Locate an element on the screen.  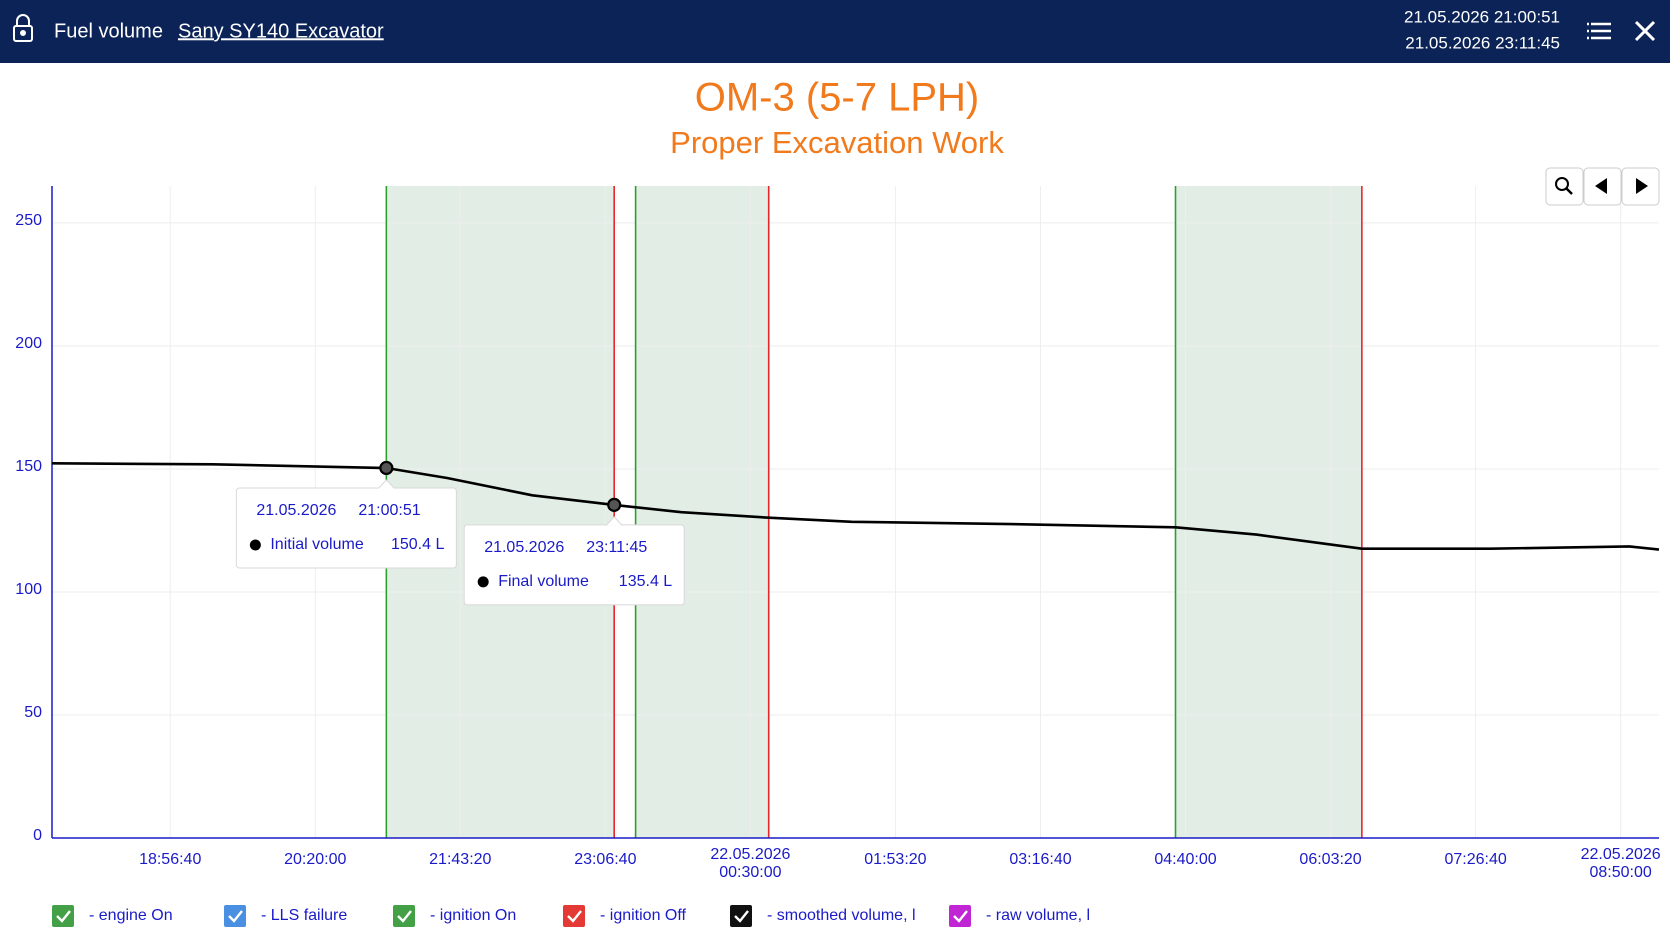
x-tick-label: 06:03:20 is located at coordinates (1330, 859).